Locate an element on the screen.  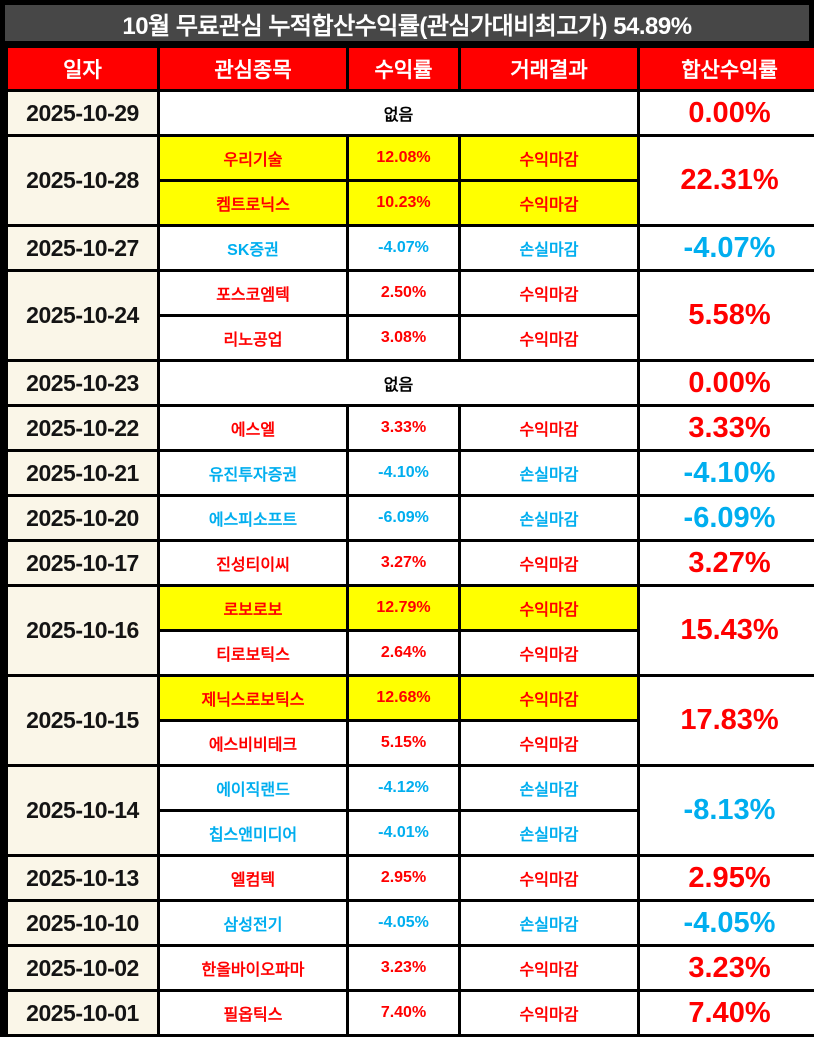
return-cell: -4.07% is located at coordinates (404, 248).